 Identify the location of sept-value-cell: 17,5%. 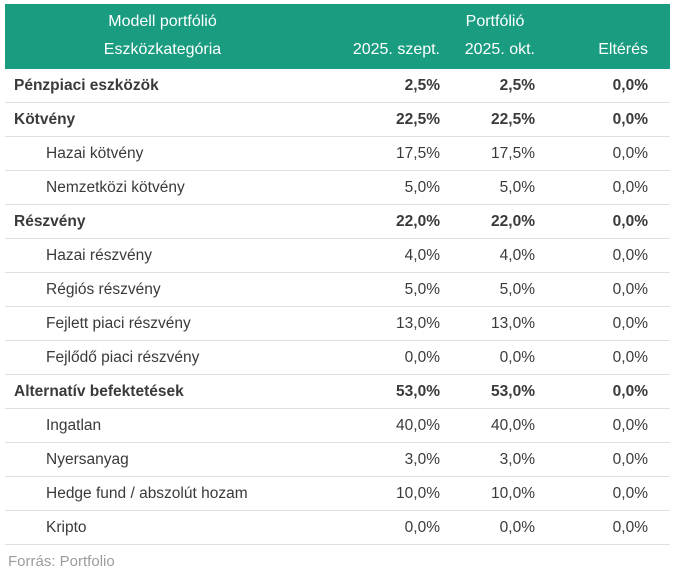
(384, 153).